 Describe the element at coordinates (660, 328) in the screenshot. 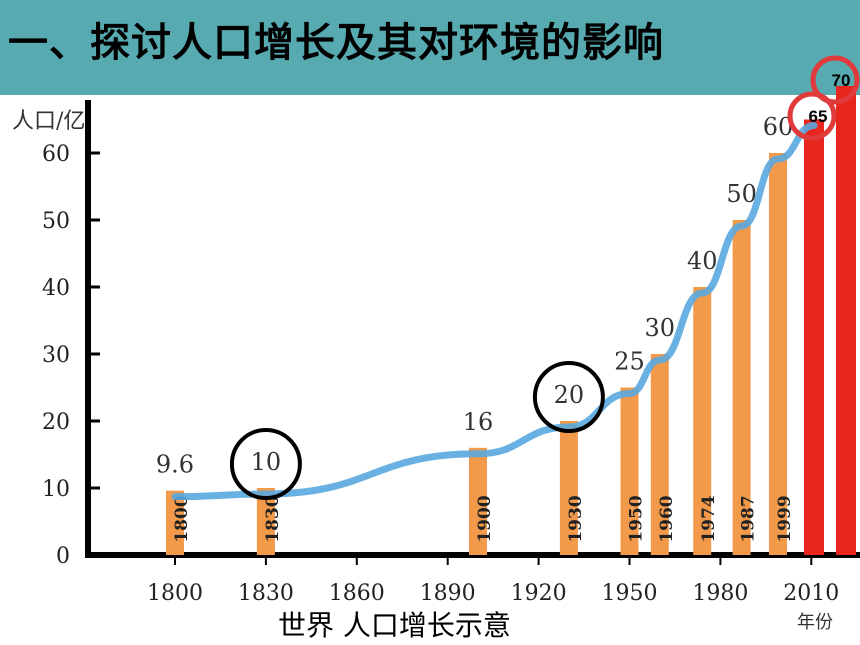

I see `bar-value-label: 30` at that location.